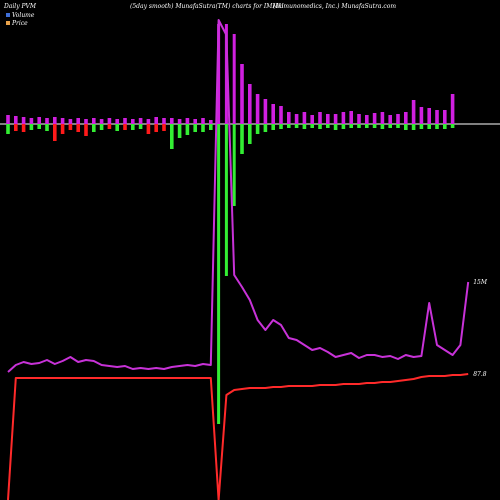 The image size is (500, 500). Describe the element at coordinates (20, 6) in the screenshot. I see `chart-title-left: Daily PVM` at that location.